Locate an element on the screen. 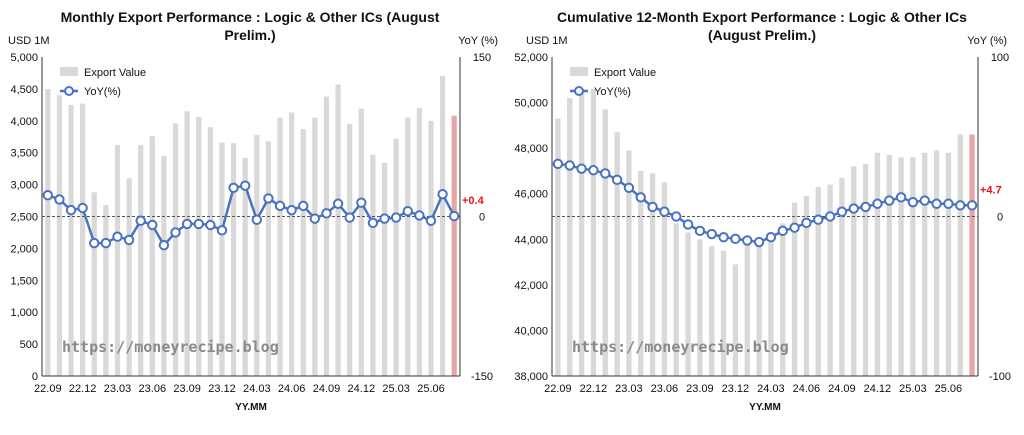 The image size is (1024, 435). yoy-point-23.02 is located at coordinates (106, 243).